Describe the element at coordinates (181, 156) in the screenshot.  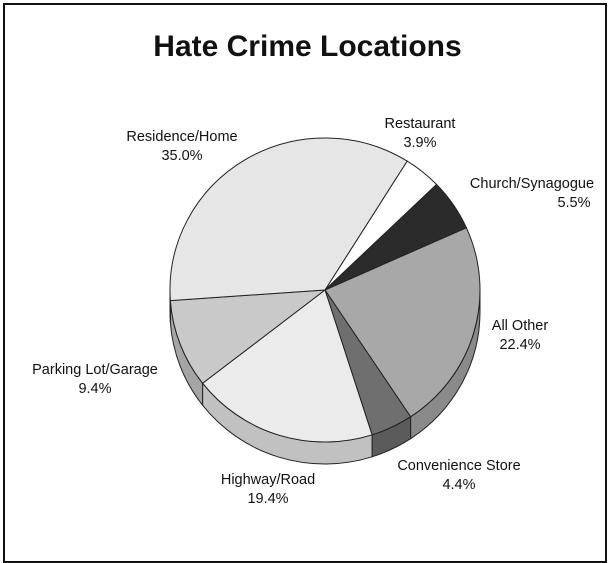
I see `slice-value-label: 35.0%` at that location.